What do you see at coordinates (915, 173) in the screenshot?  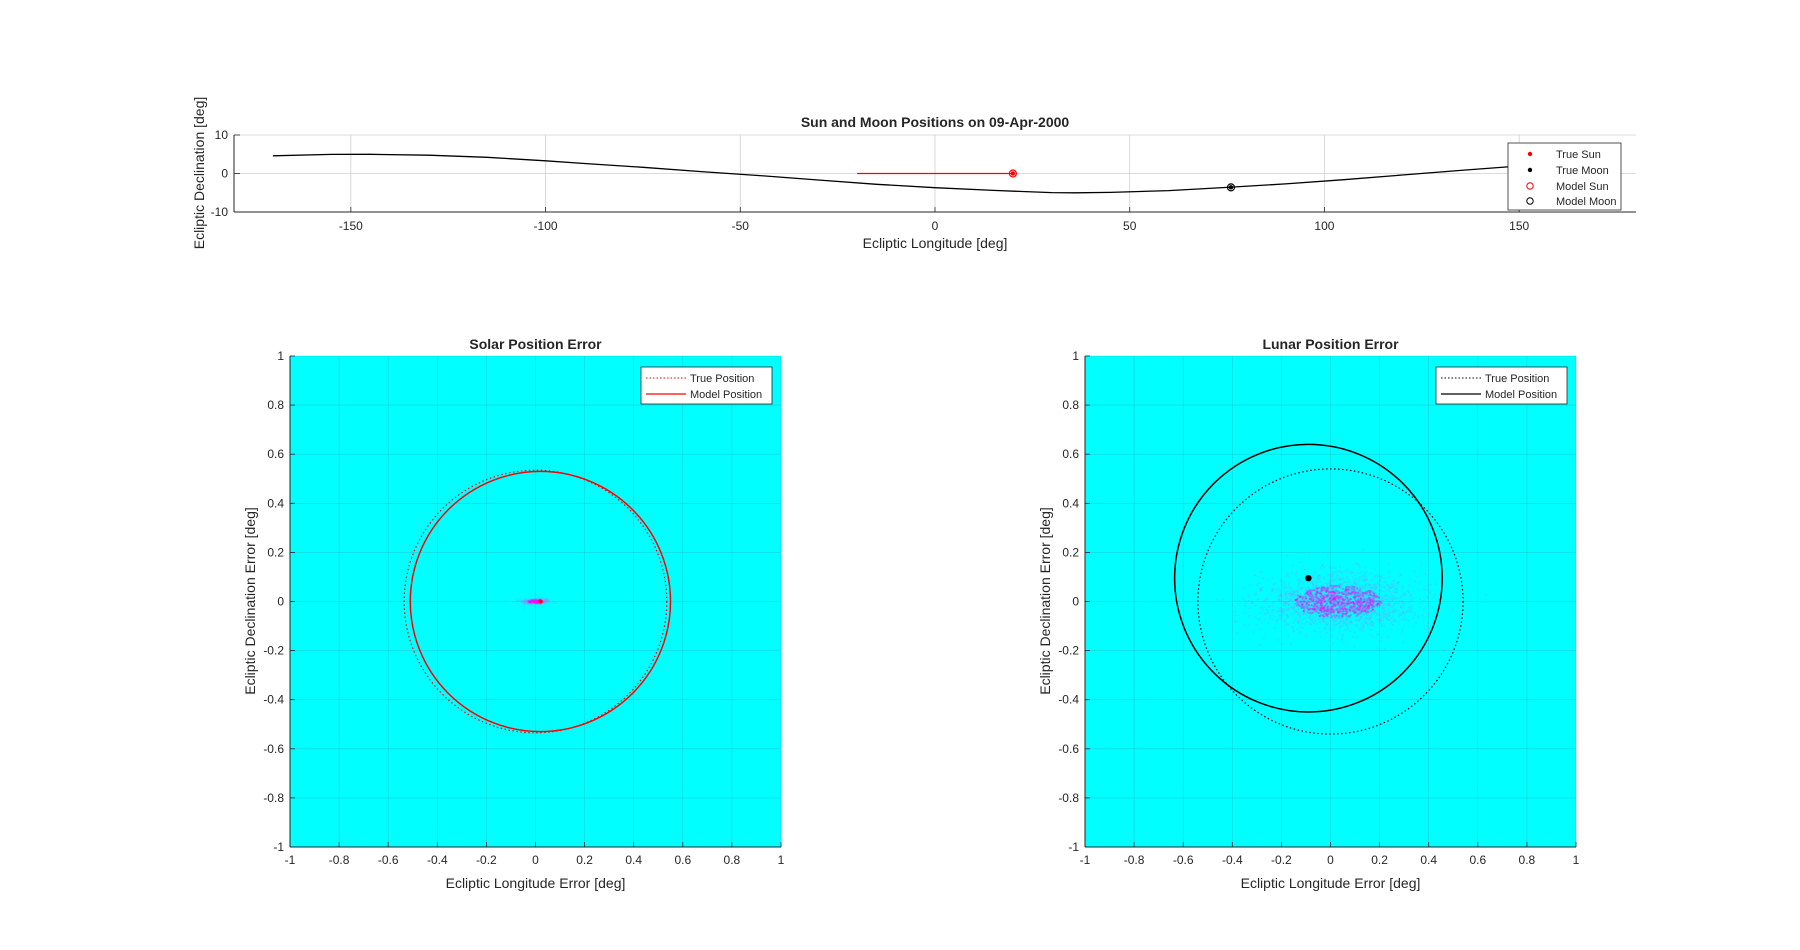 I see `top-marks` at bounding box center [915, 173].